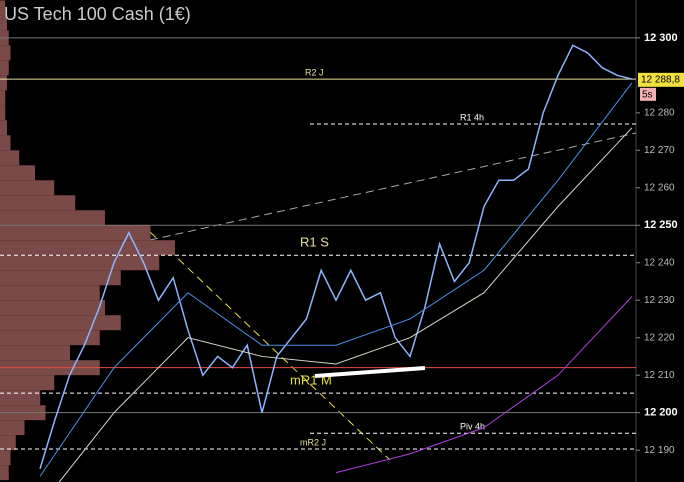  What do you see at coordinates (472, 117) in the screenshot?
I see `level-label: R1 4h` at bounding box center [472, 117].